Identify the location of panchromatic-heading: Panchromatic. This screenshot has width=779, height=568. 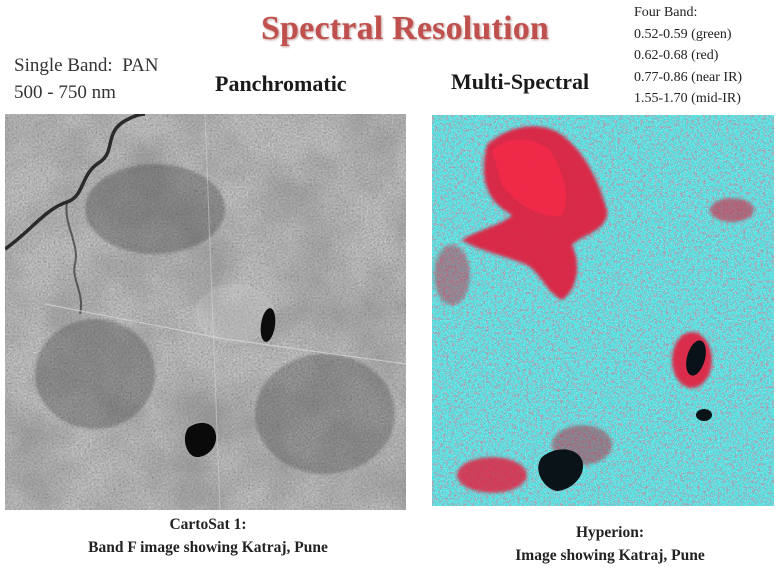
(281, 83).